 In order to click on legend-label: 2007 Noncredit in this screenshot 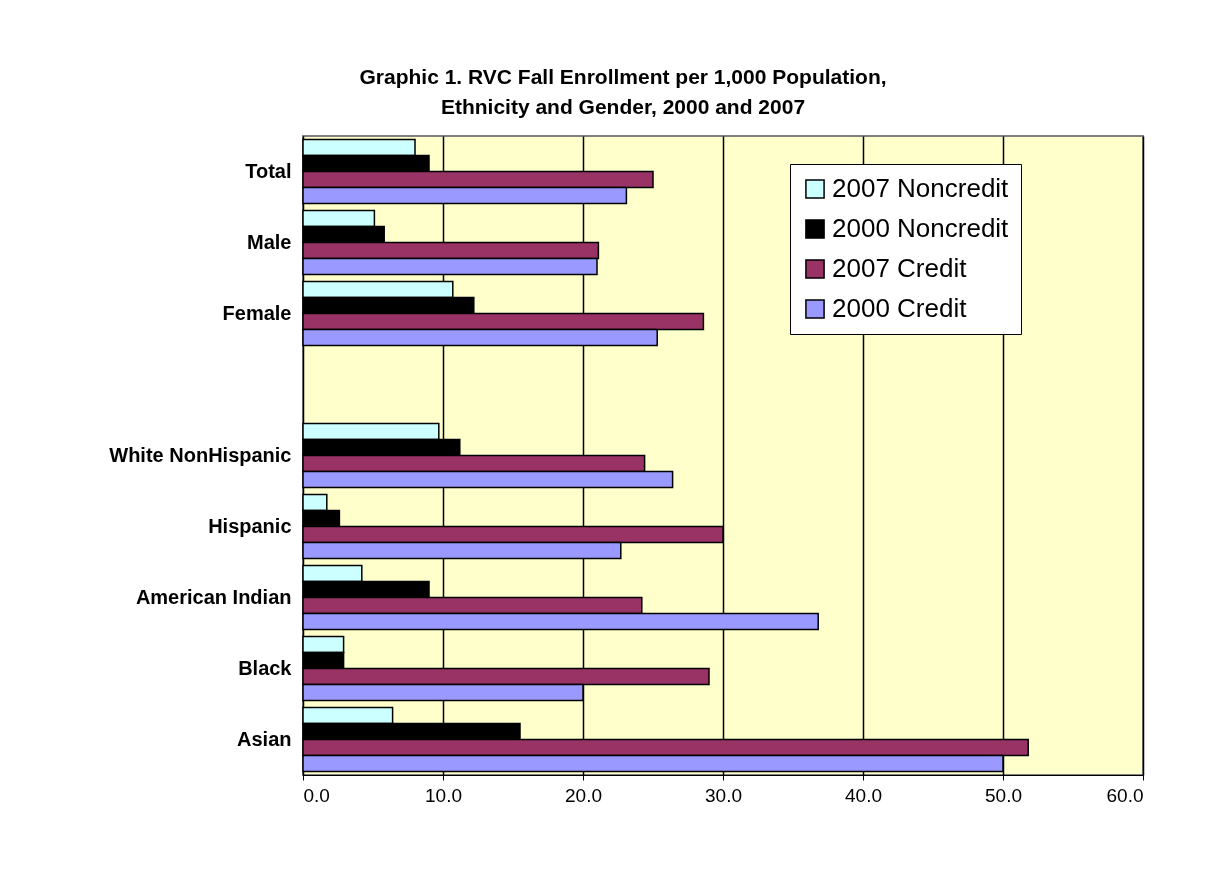, I will do `click(921, 188)`.